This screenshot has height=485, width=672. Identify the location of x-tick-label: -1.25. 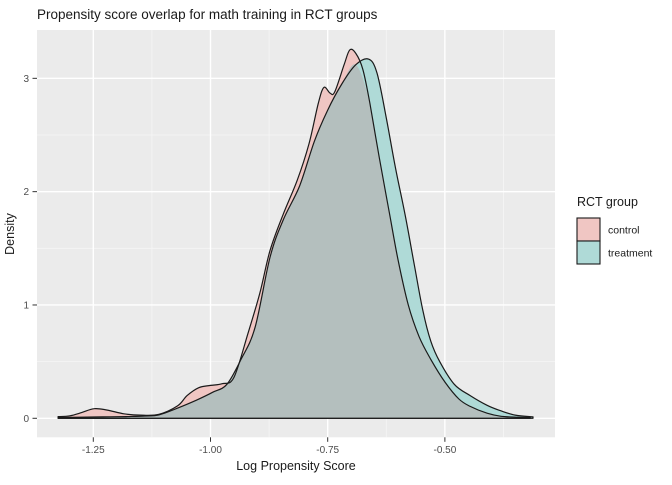
(93, 450).